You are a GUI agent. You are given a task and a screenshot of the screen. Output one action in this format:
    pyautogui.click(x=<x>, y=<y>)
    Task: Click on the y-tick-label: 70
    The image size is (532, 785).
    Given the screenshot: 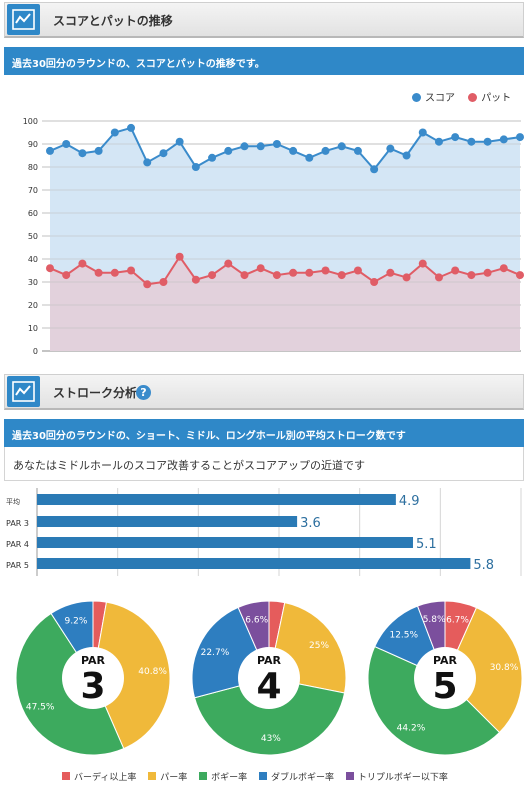 What is the action you would take?
    pyautogui.click(x=32, y=190)
    